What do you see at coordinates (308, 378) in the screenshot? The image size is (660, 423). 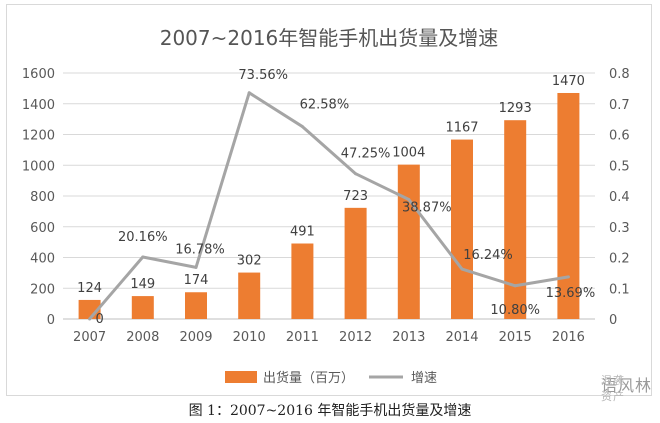 I see `legend-label-bar: 出货量（百万）` at bounding box center [308, 378].